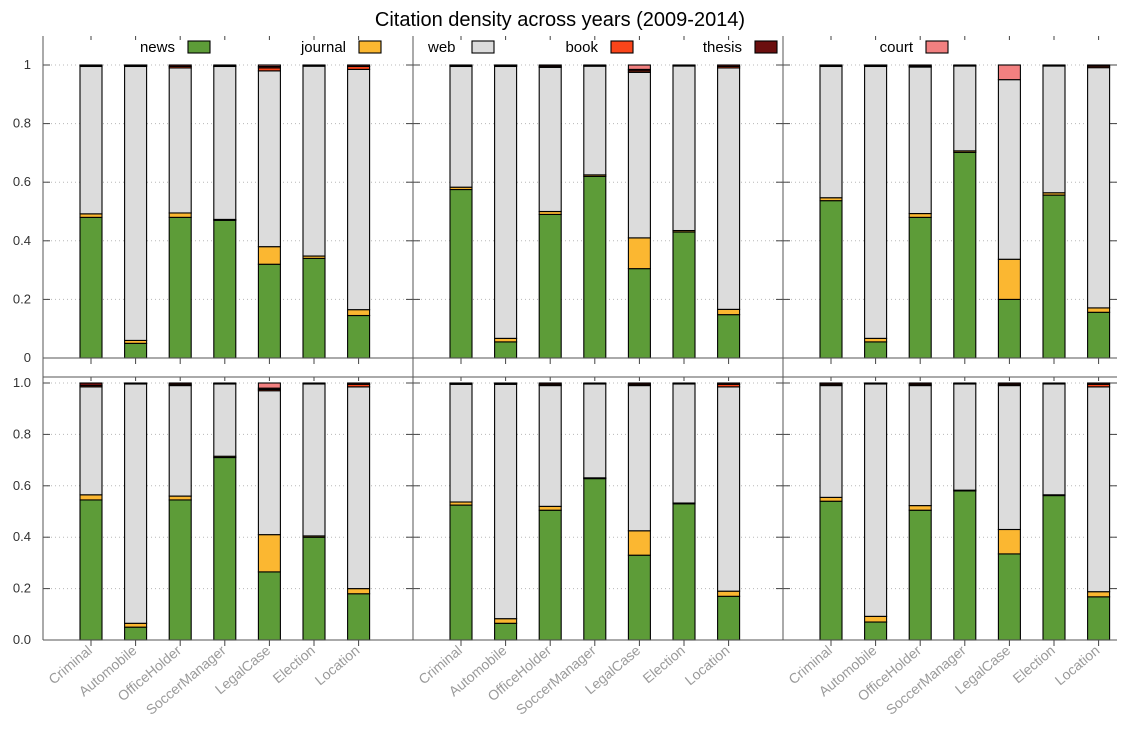  I want to click on legend-item-book: book, so click(599, 47).